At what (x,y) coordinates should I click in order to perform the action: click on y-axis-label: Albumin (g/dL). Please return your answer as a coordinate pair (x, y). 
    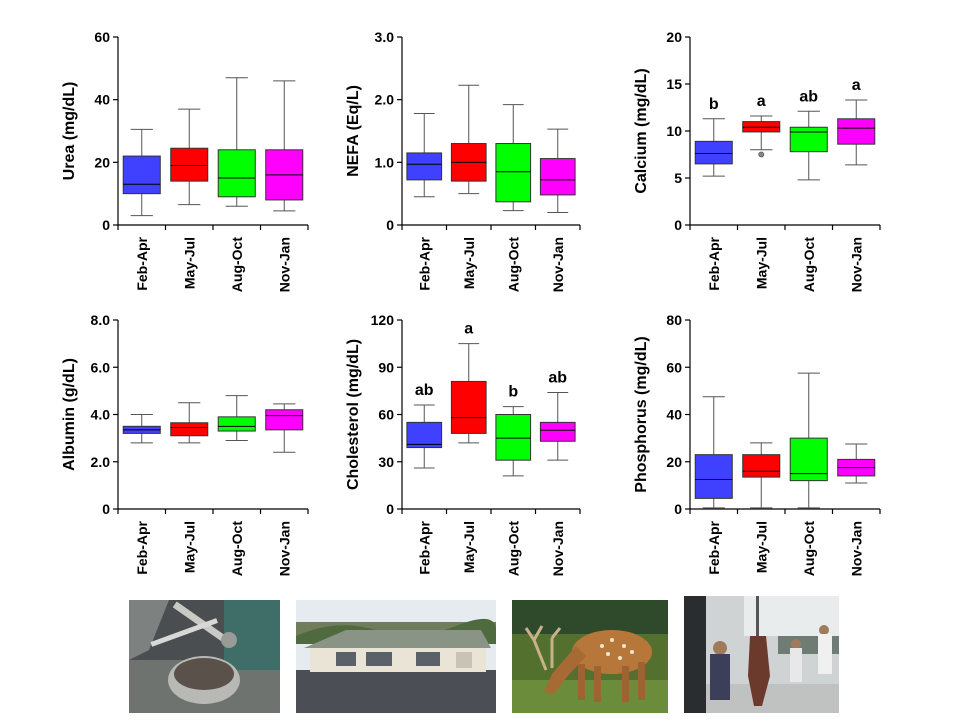
    Looking at the image, I should click on (69, 414).